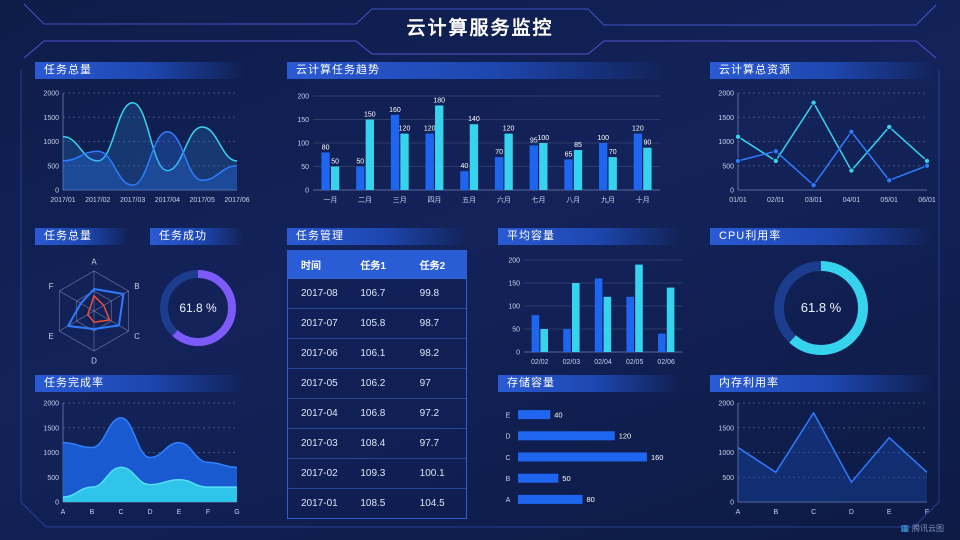 The image size is (960, 540). I want to click on table-cell: 106.7, so click(377, 293).